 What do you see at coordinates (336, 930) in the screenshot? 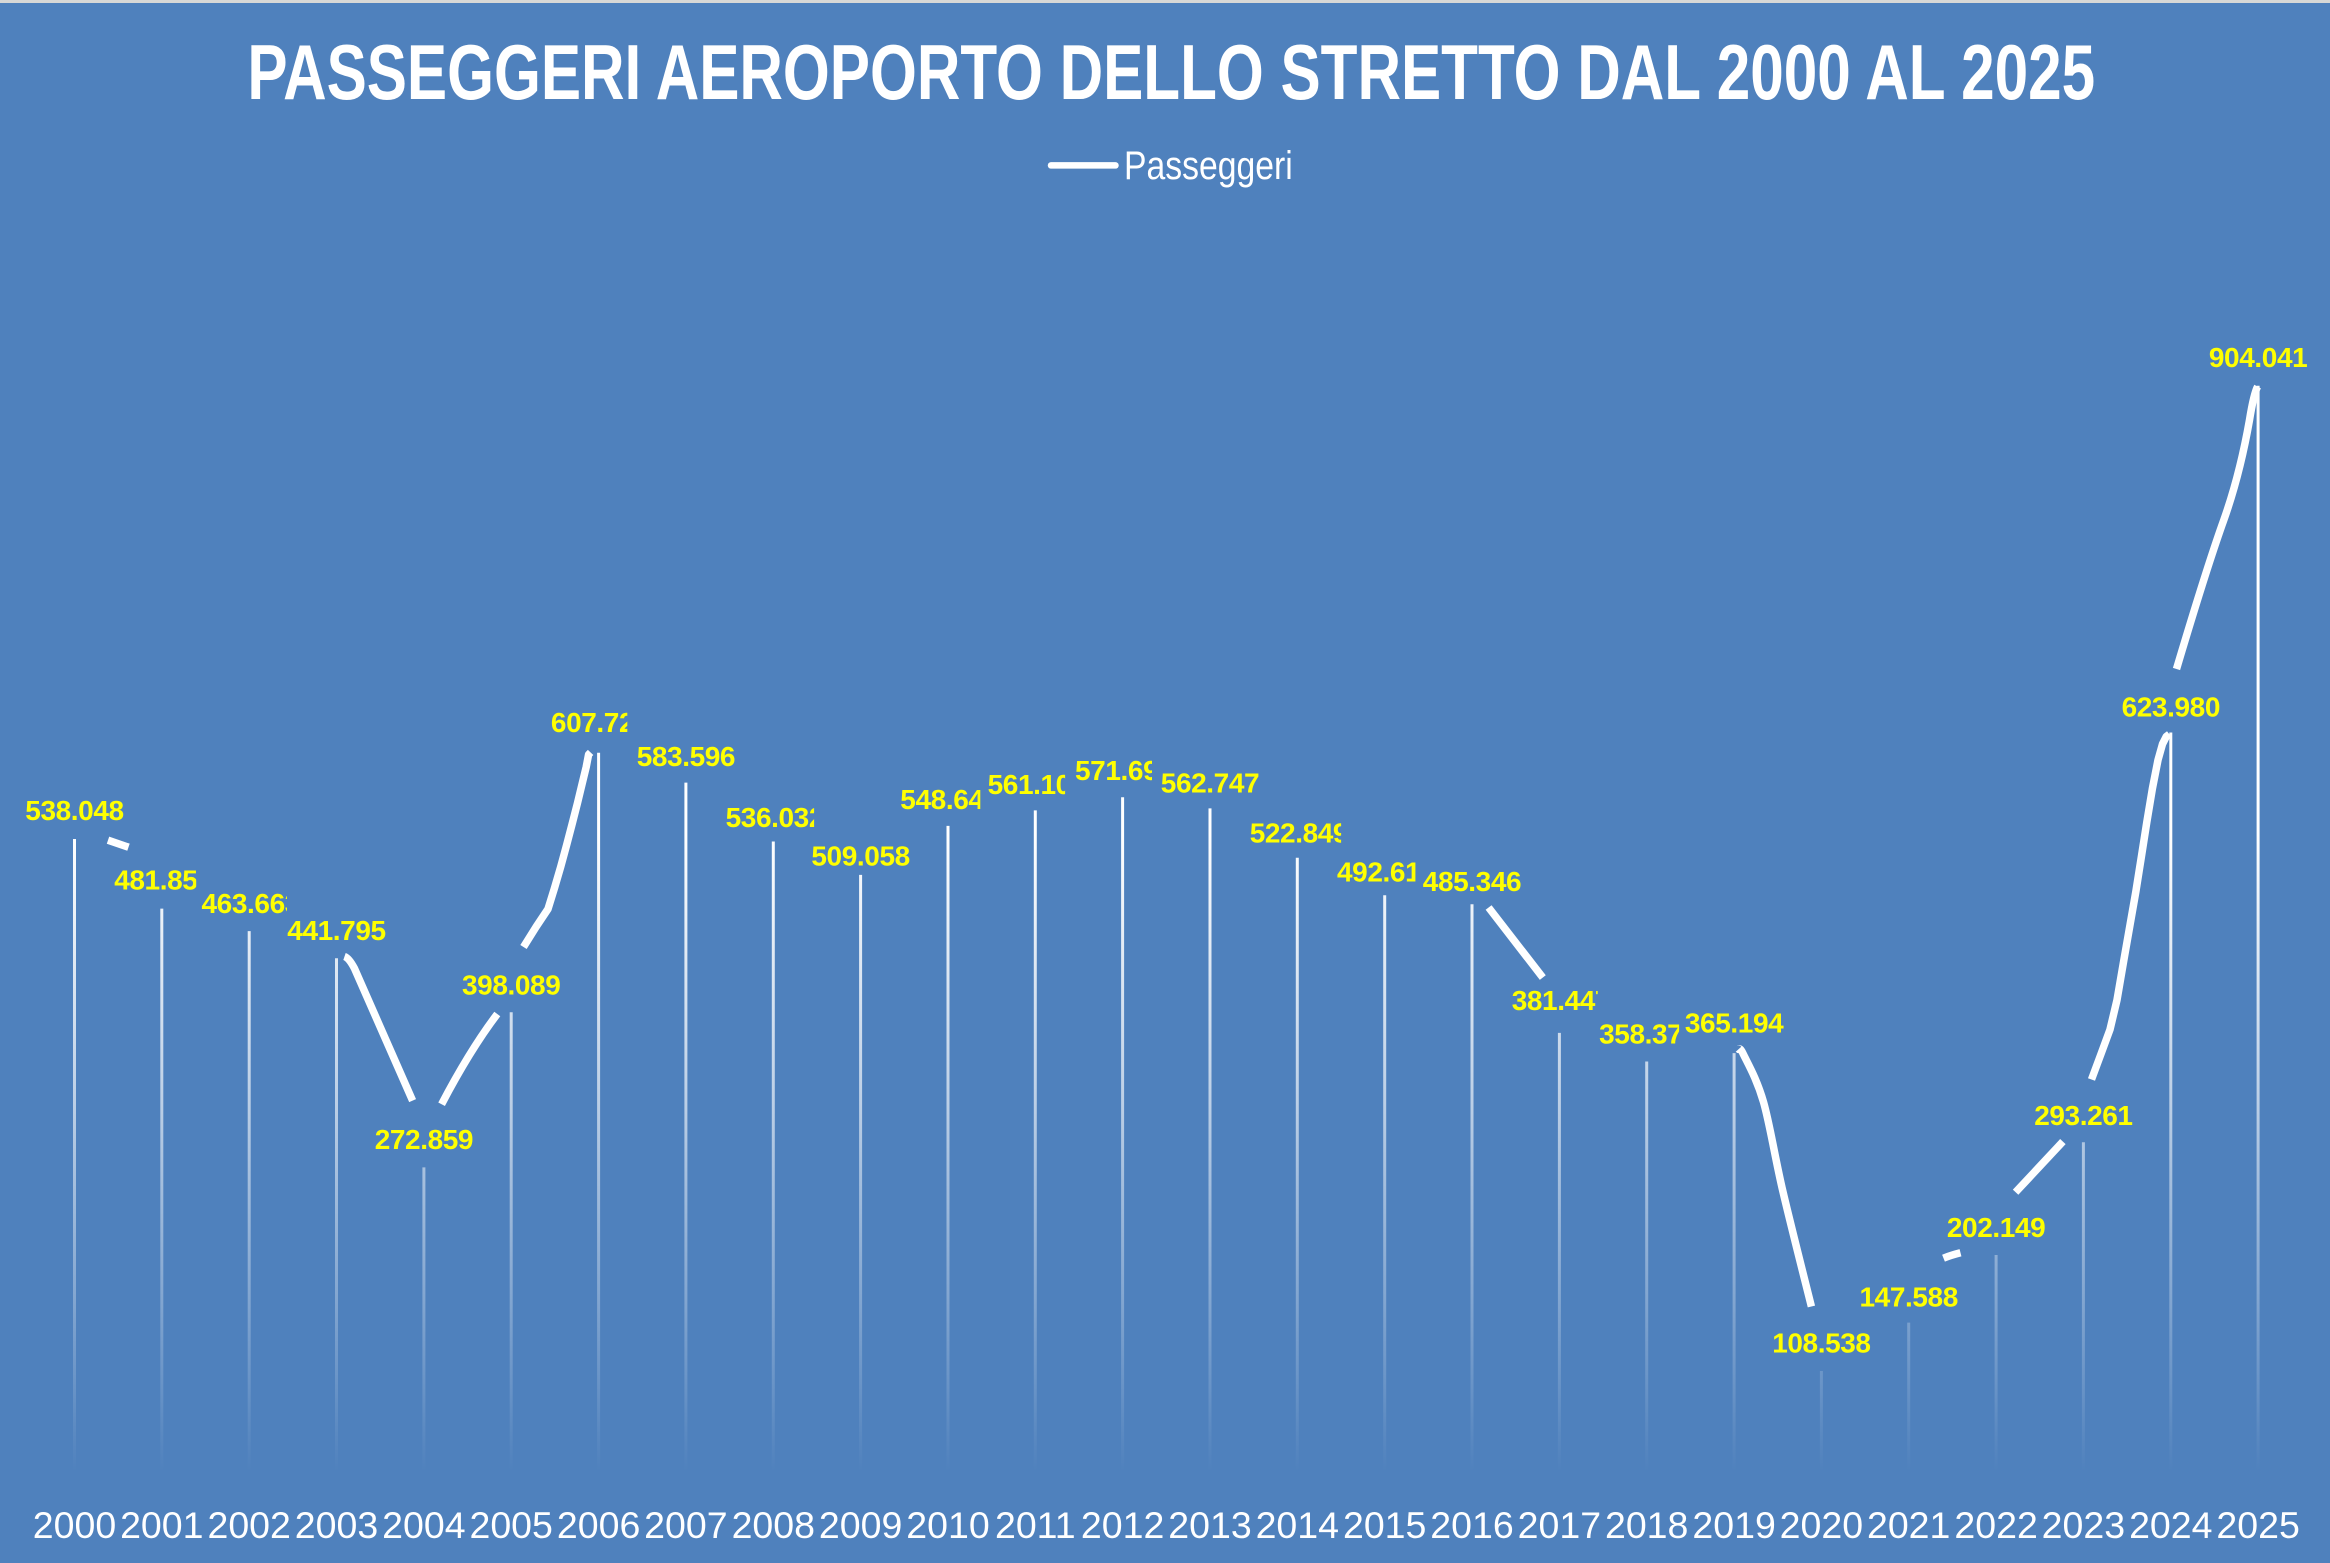
I see `svg-text: 441.795` at bounding box center [336, 930].